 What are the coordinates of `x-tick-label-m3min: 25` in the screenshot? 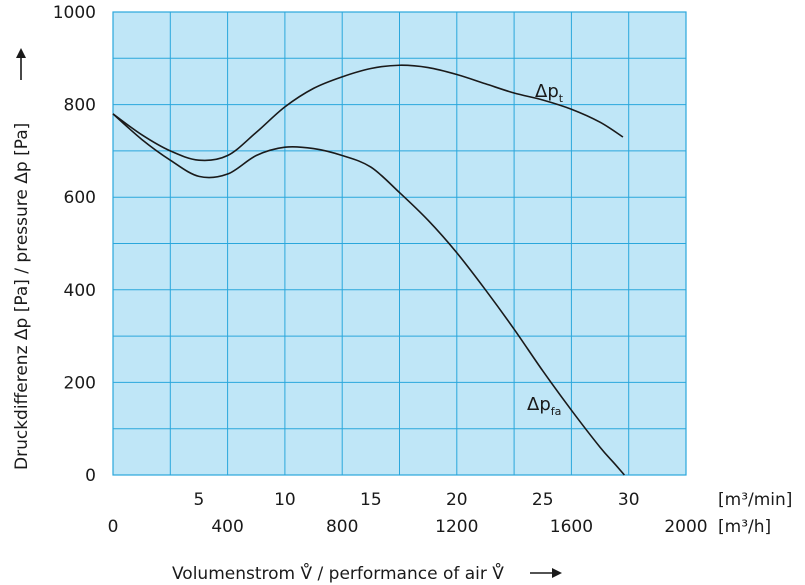 It's located at (543, 500).